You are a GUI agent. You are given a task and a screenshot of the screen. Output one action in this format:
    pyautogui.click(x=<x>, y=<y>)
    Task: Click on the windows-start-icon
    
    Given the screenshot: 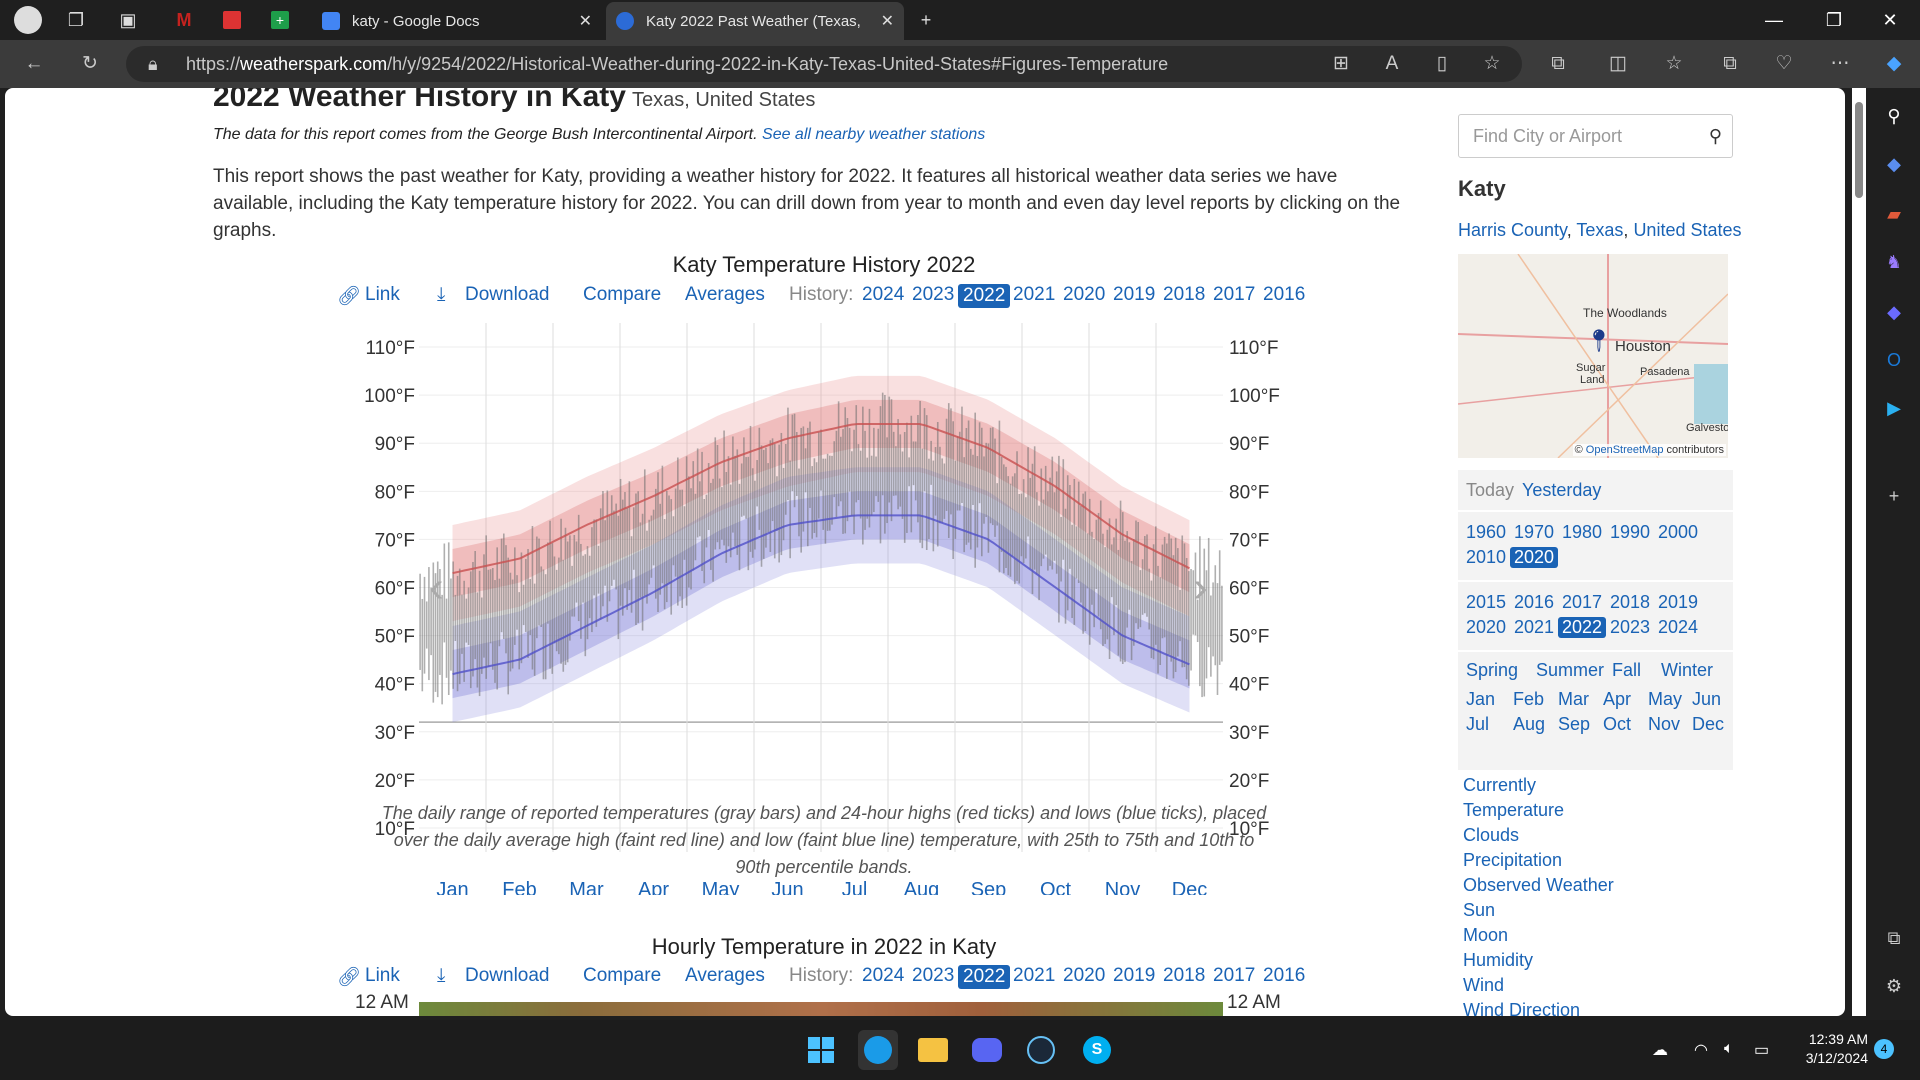 What is the action you would take?
    pyautogui.click(x=821, y=1050)
    